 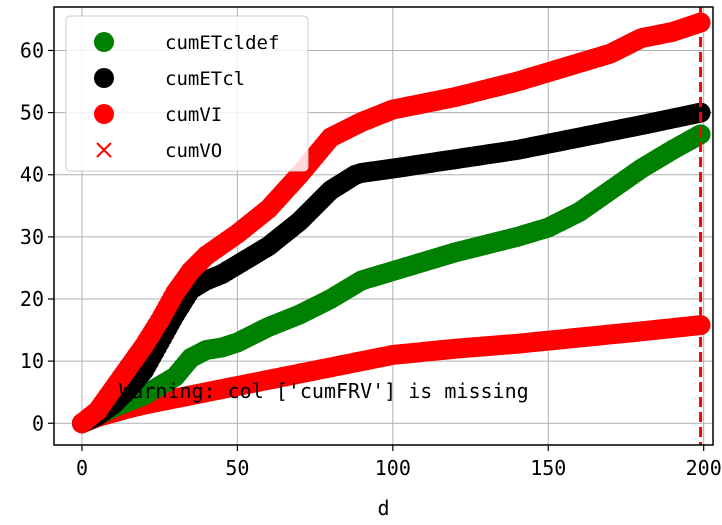 What do you see at coordinates (222, 43) in the screenshot?
I see `legend-label: cumETcldef` at bounding box center [222, 43].